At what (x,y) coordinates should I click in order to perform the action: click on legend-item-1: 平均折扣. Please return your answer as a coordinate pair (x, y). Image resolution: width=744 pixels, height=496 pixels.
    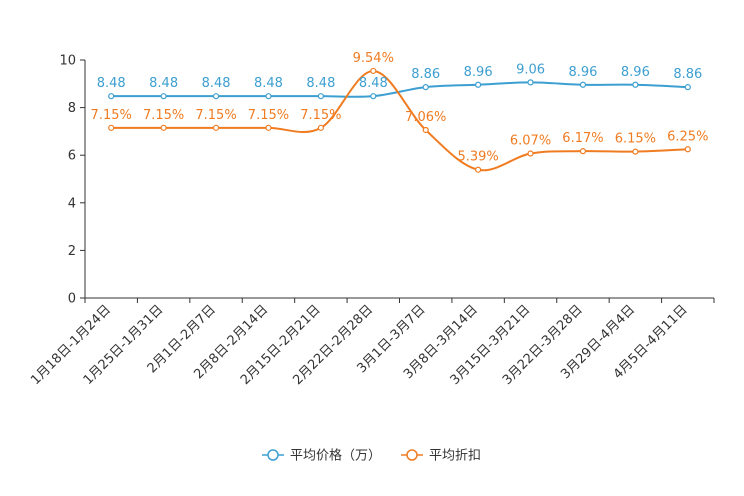
    Looking at the image, I should click on (441, 456).